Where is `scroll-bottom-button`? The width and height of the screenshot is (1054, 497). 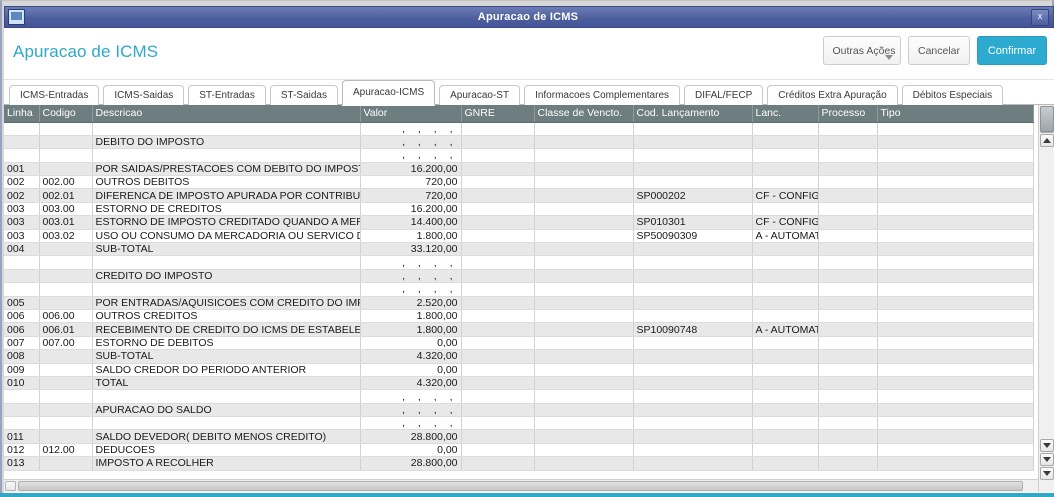 scroll-bottom-button is located at coordinates (1047, 473).